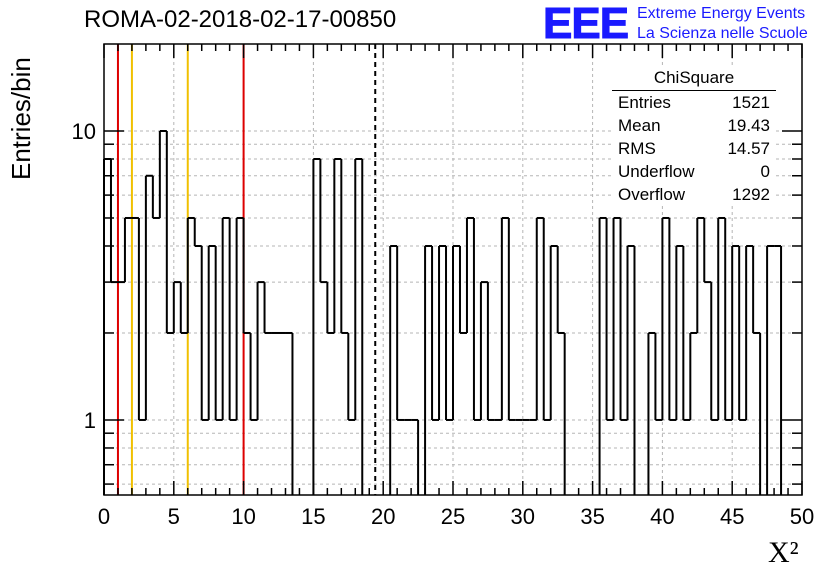  What do you see at coordinates (802, 516) in the screenshot?
I see `x-tick-label: 50` at bounding box center [802, 516].